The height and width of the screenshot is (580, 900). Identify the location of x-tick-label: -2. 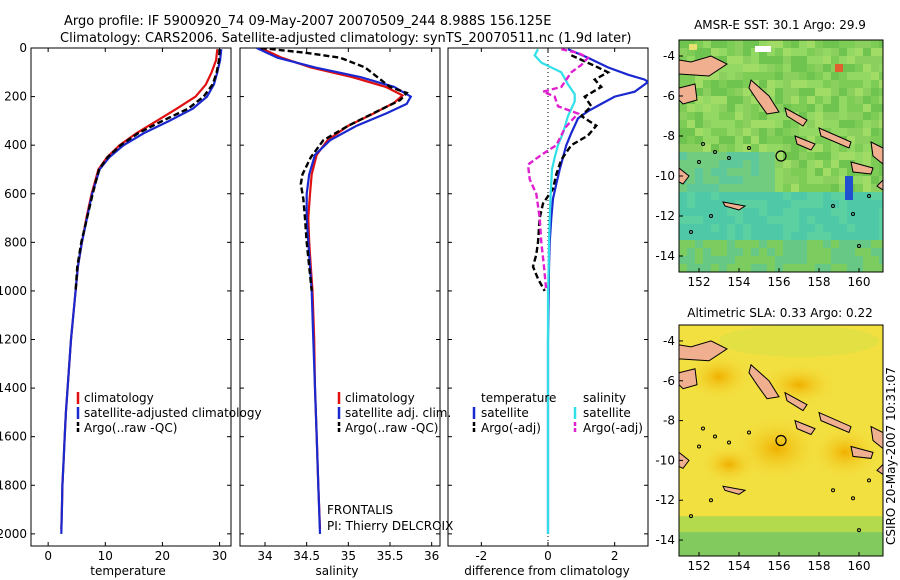
(481, 556).